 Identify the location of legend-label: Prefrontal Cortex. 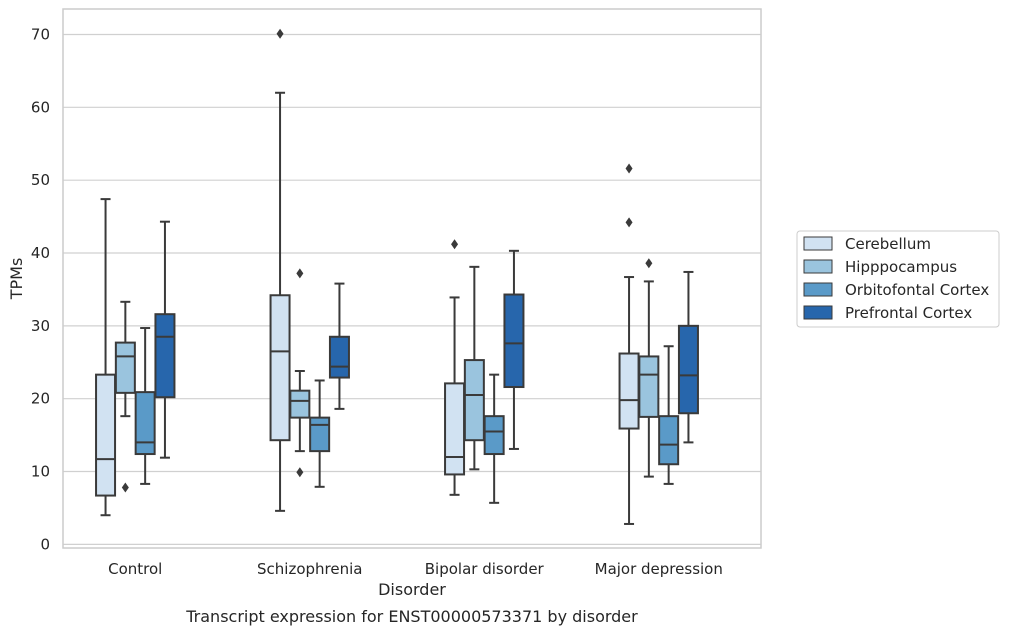
(908, 313).